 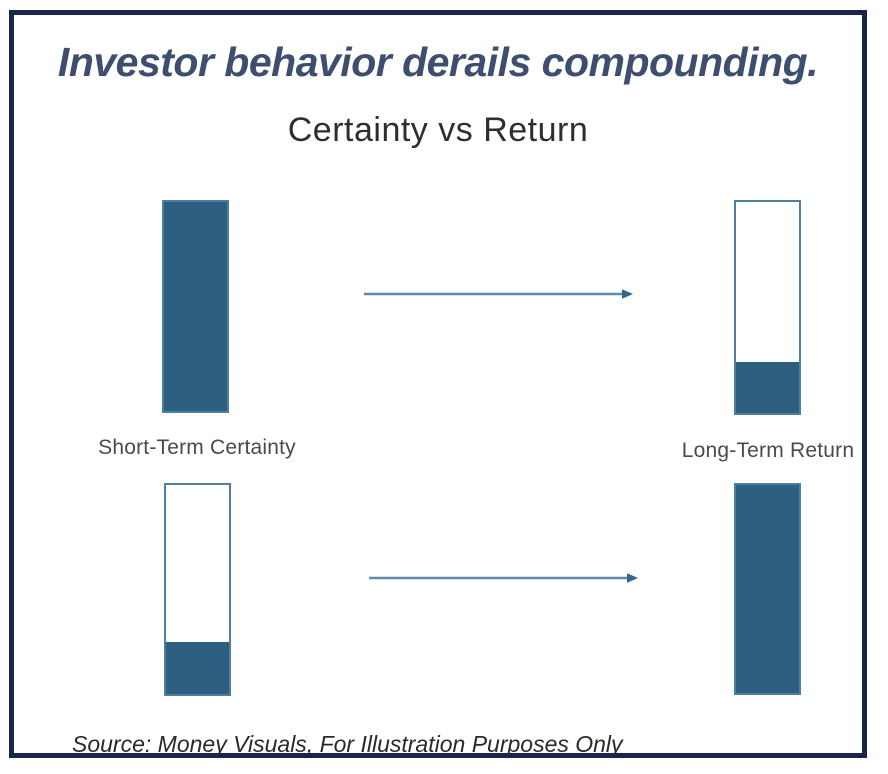 What do you see at coordinates (197, 447) in the screenshot?
I see `column-label-short-term-certainty: Short-Term Certainty` at bounding box center [197, 447].